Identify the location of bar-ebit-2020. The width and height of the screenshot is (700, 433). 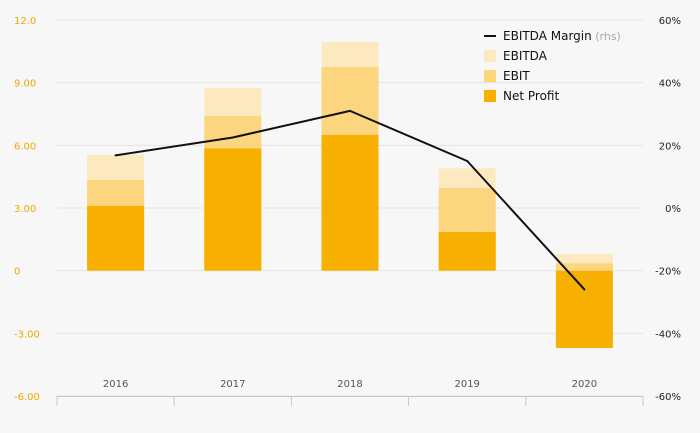
(584, 267).